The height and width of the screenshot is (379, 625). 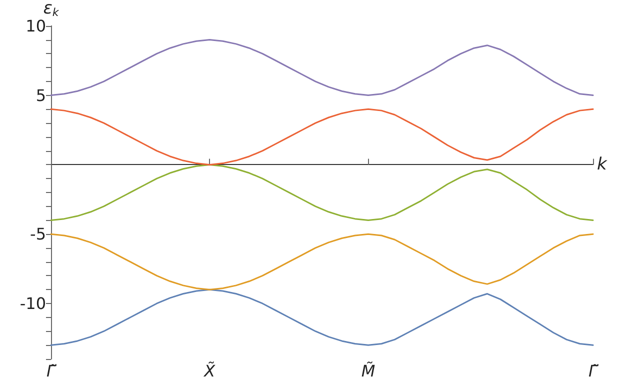 I want to click on y-tick-label: -5, so click(x=38, y=234).